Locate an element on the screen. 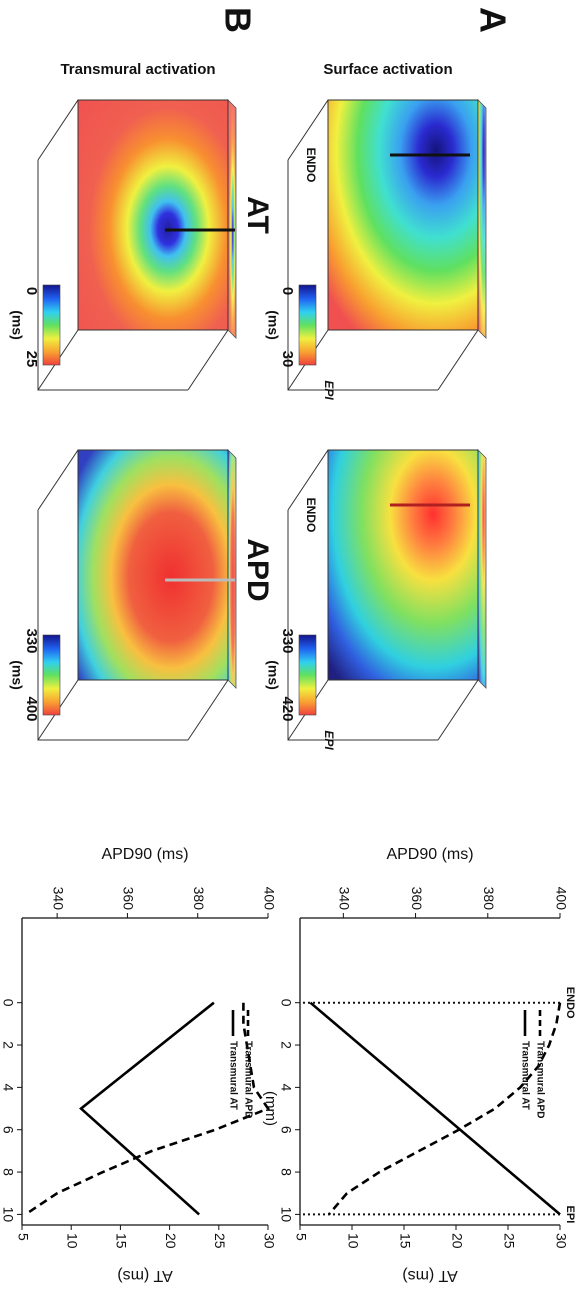 The image size is (578, 1291). colorbar-max: 25 is located at coordinates (31, 359).